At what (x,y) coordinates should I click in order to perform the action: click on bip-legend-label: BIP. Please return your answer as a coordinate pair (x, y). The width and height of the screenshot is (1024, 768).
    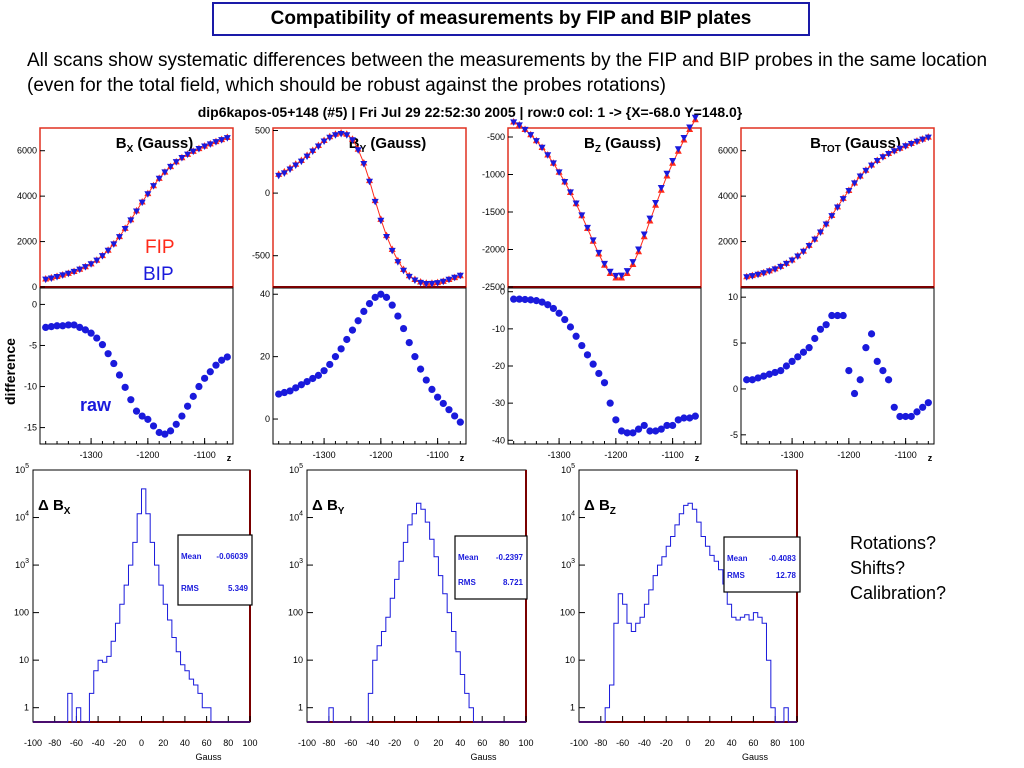
    Looking at the image, I should click on (158, 274).